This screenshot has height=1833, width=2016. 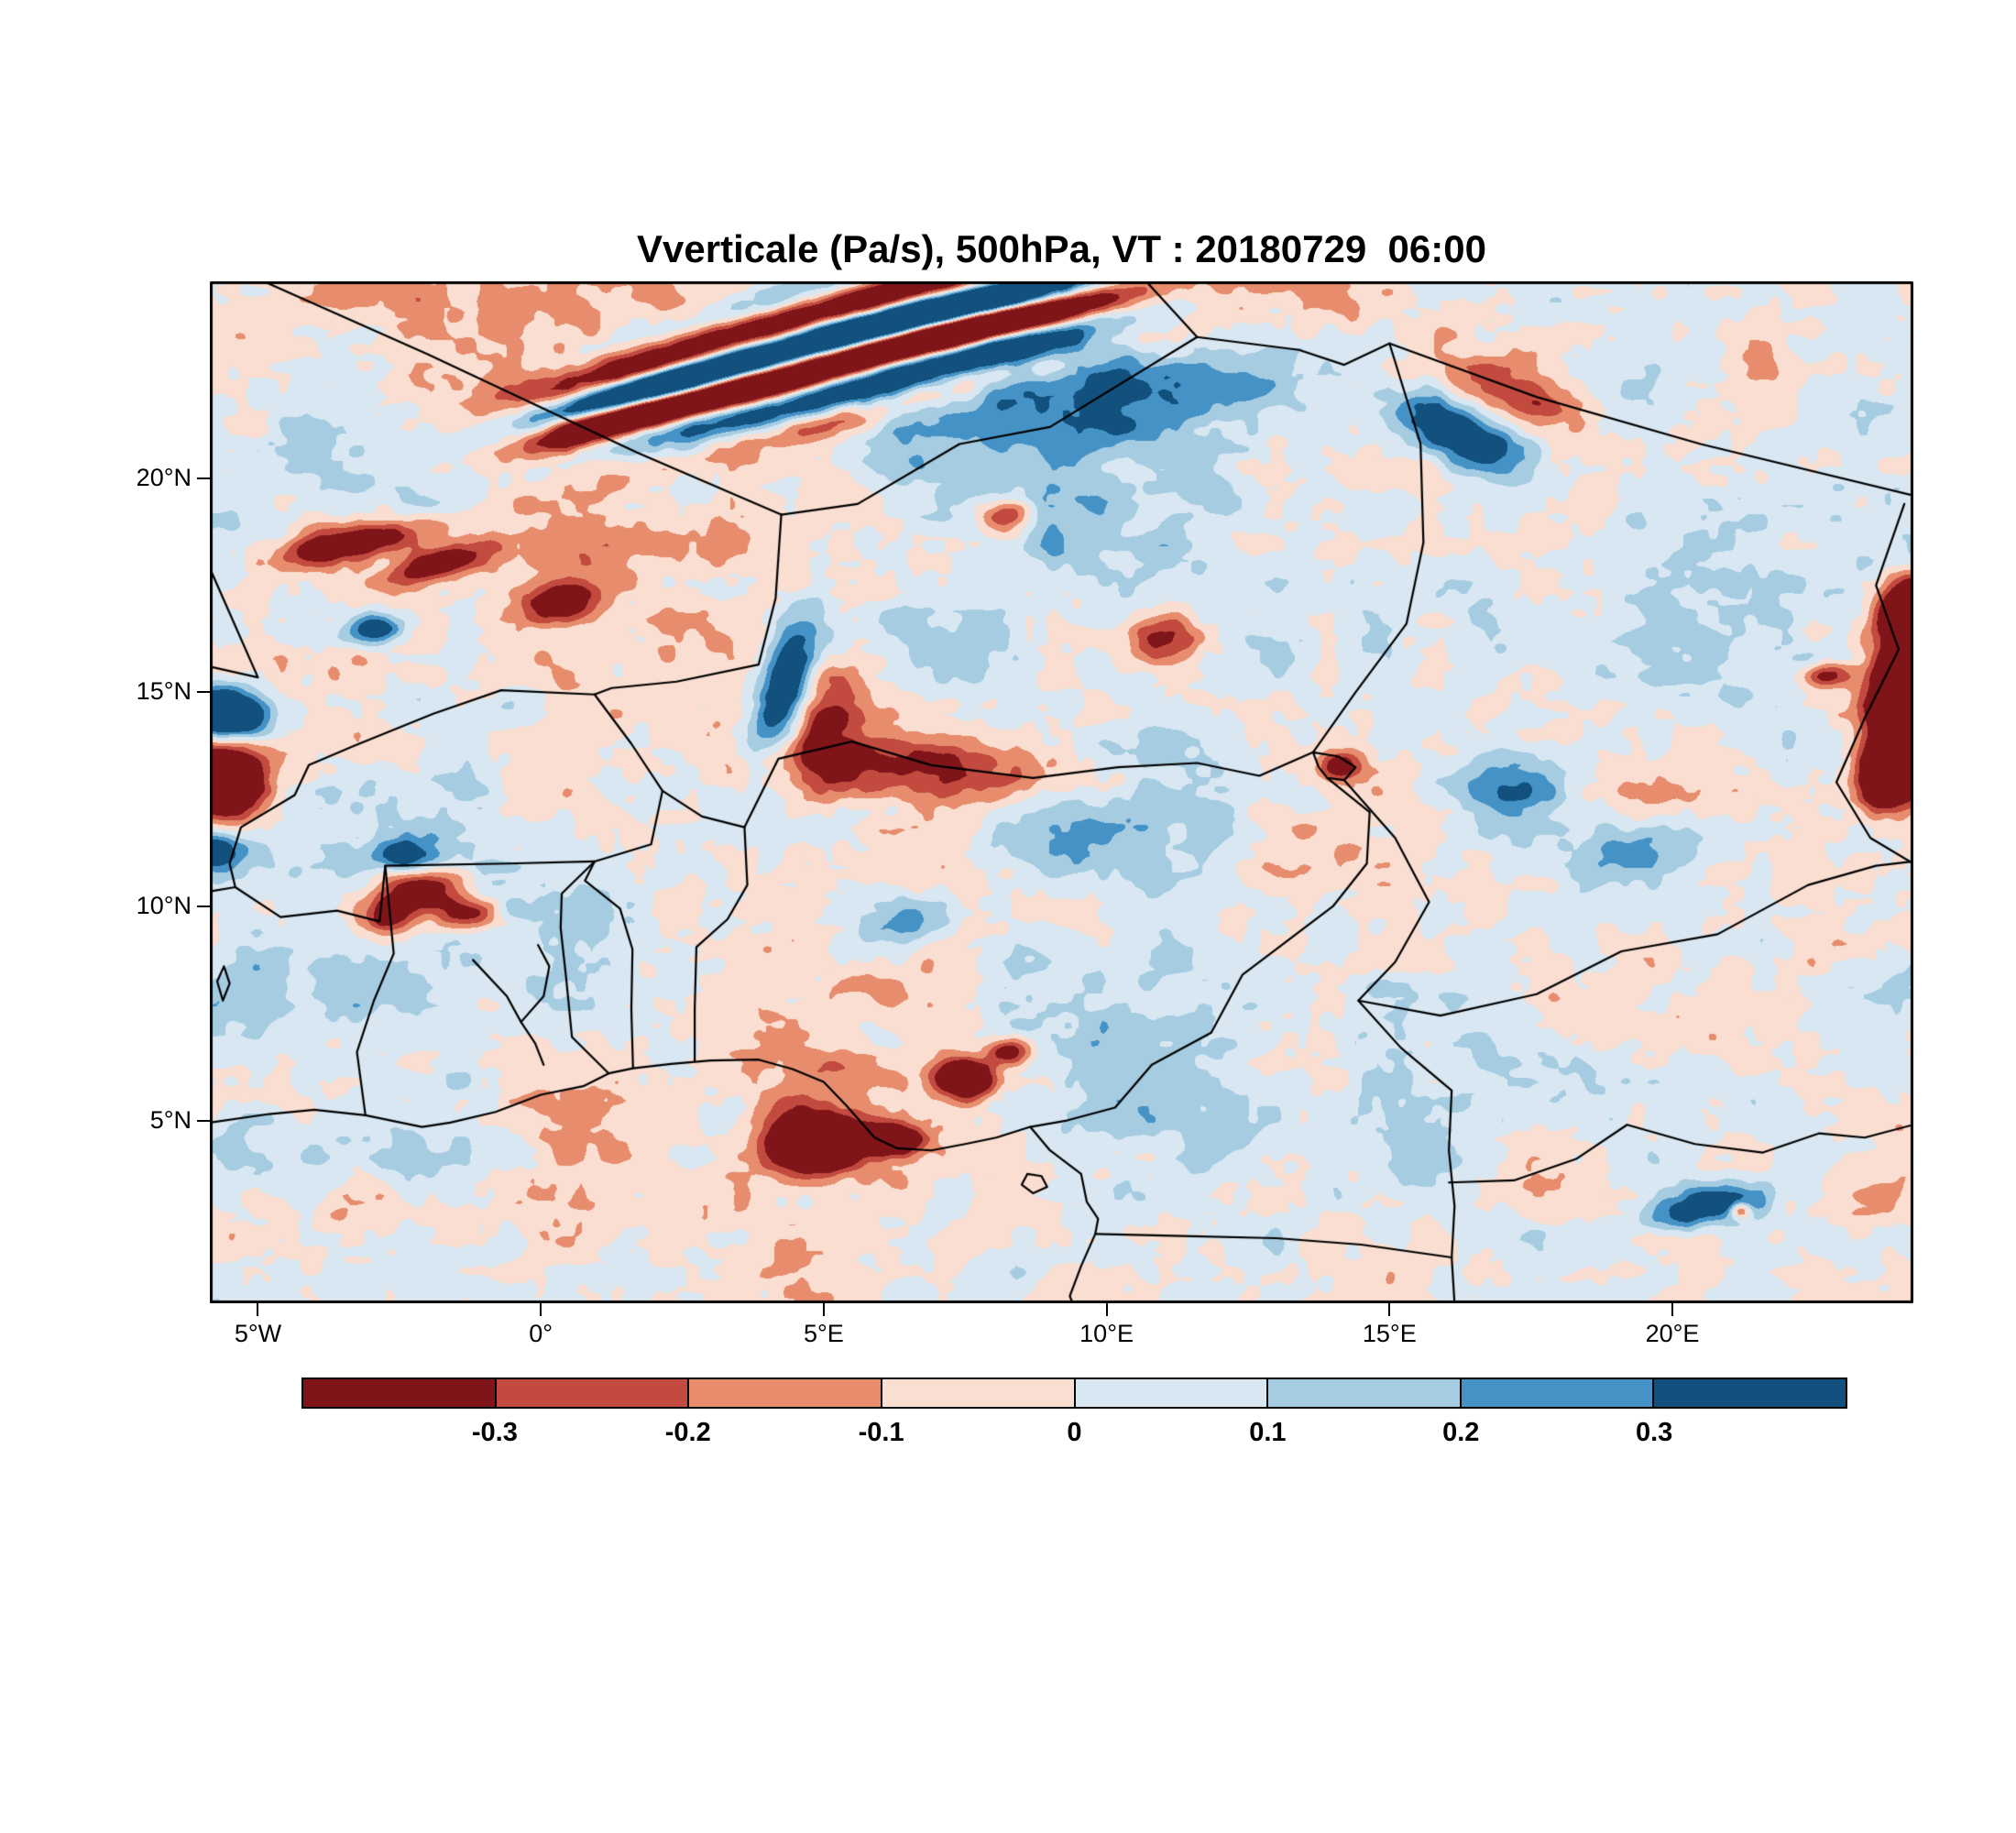 I want to click on colorbar-tick-label: 0.3, so click(x=1654, y=1432).